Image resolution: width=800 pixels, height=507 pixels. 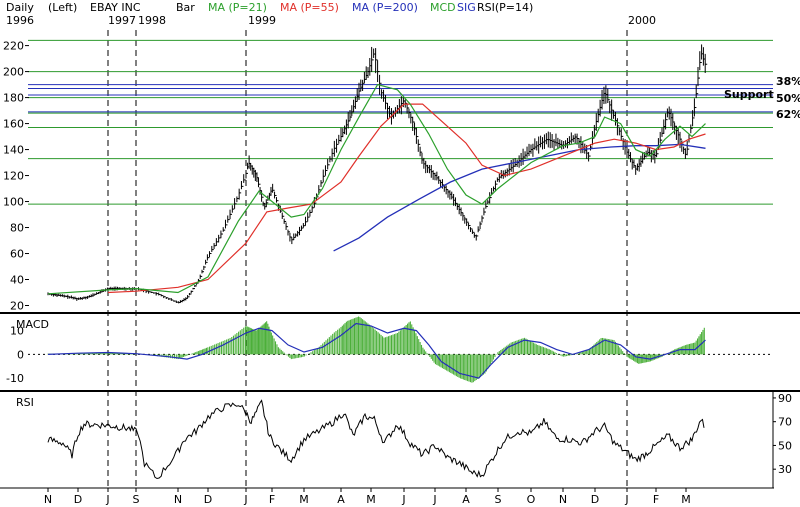 I want to click on header-sig: SIG, so click(x=466, y=7).